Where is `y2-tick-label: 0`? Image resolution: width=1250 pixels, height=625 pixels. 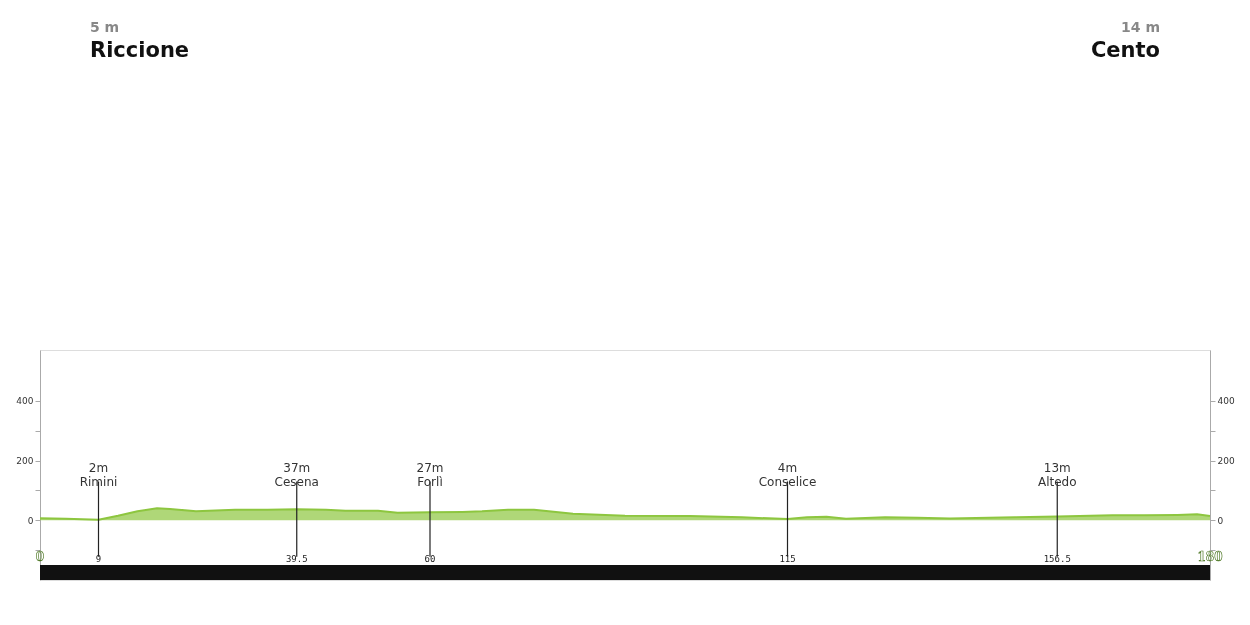 y2-tick-label: 0 is located at coordinates (1220, 520).